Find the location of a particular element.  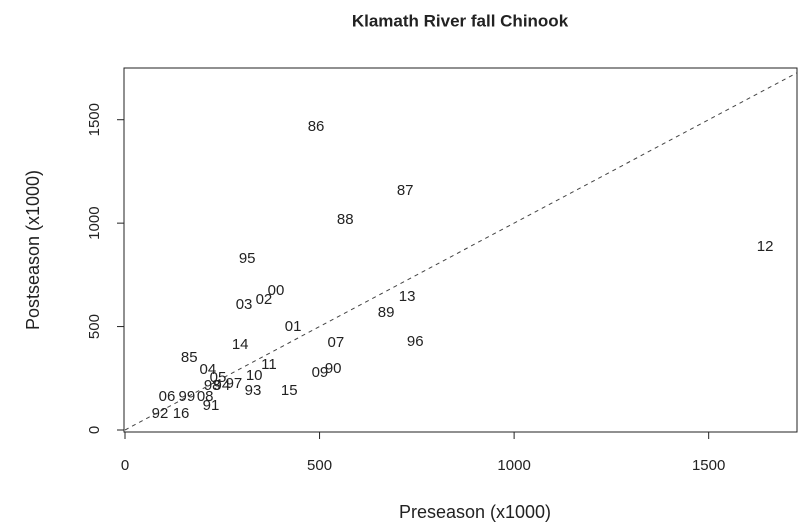

chart-title: Klamath River fall Chinook is located at coordinates (460, 20).